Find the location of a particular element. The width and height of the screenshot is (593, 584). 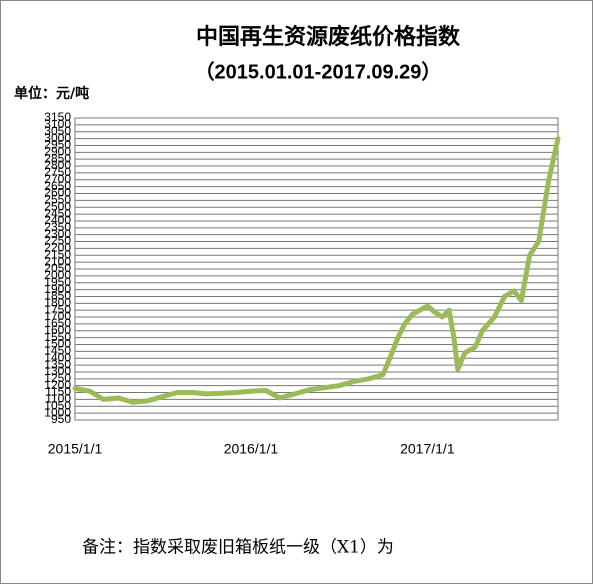

y-tick-label: 2000 is located at coordinates (57, 275).